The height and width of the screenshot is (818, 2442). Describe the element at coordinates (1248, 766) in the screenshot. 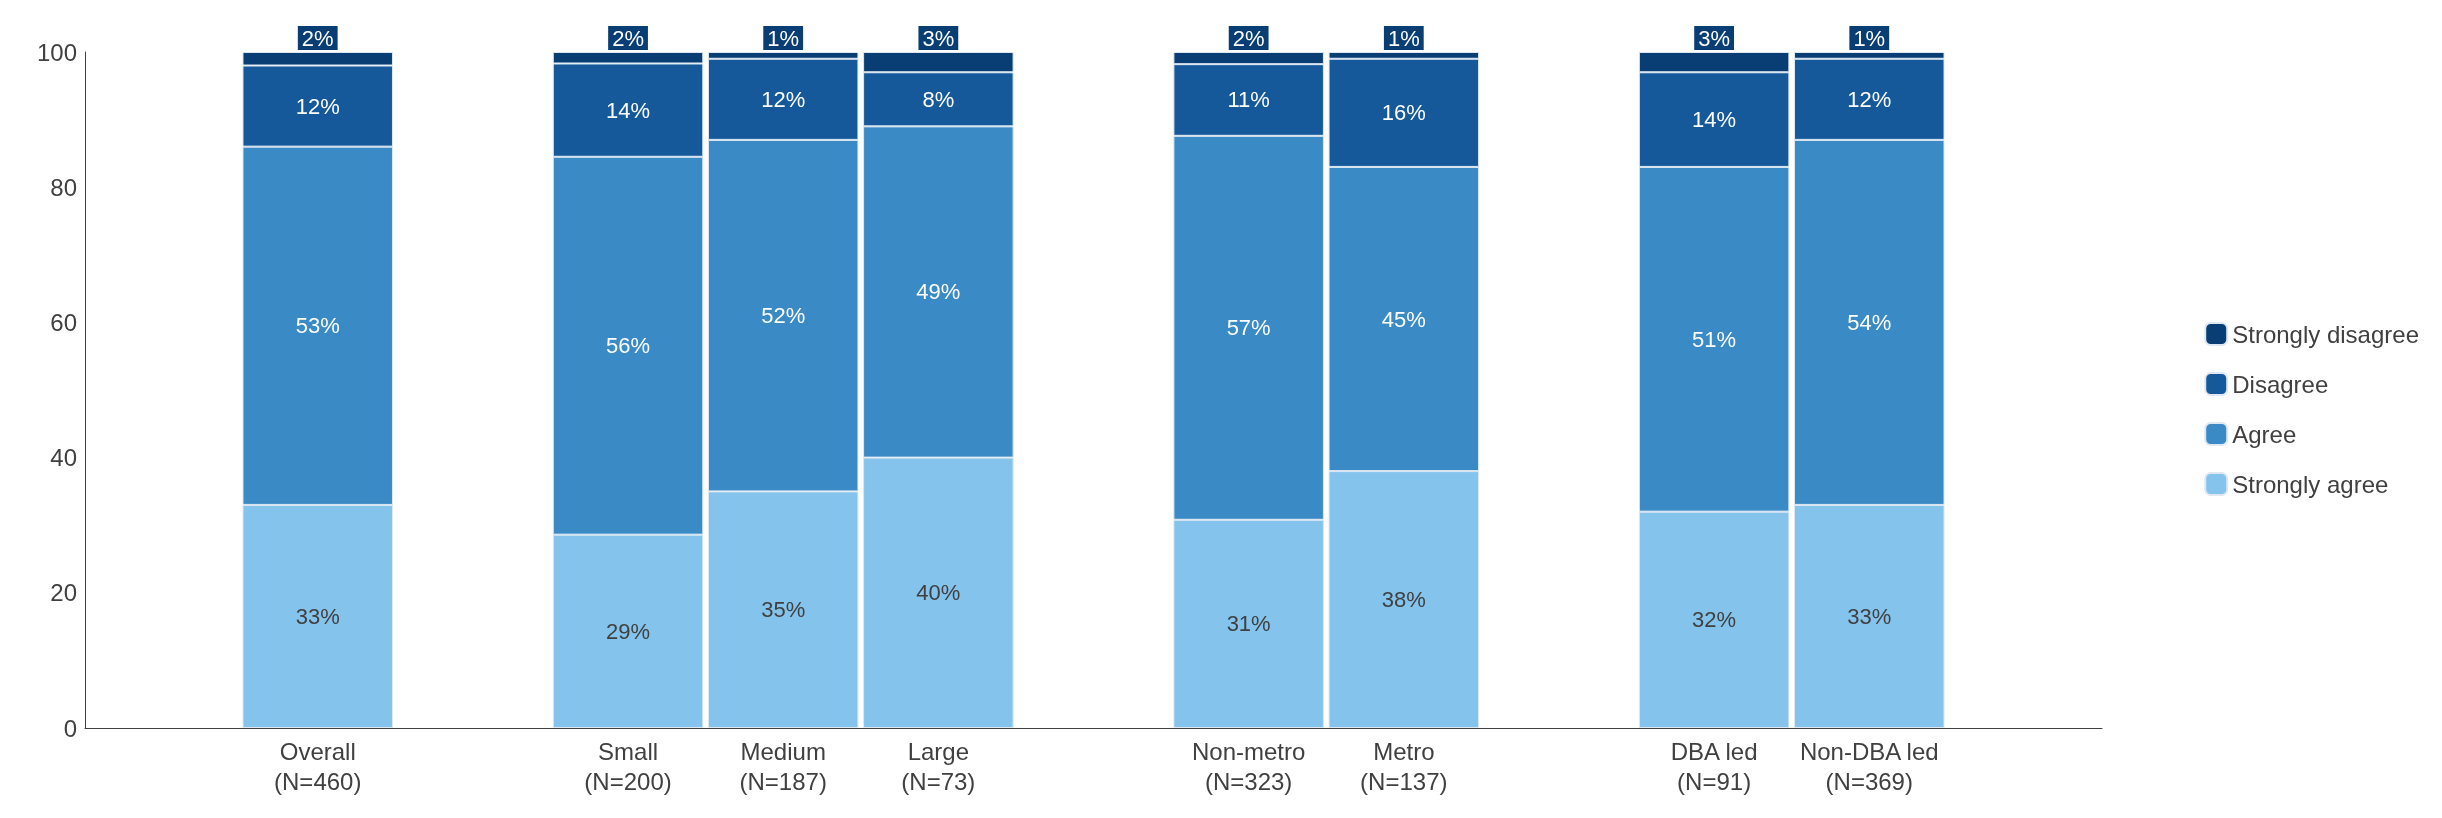

I see `x-tick-label: Non-metro (N=323)` at that location.